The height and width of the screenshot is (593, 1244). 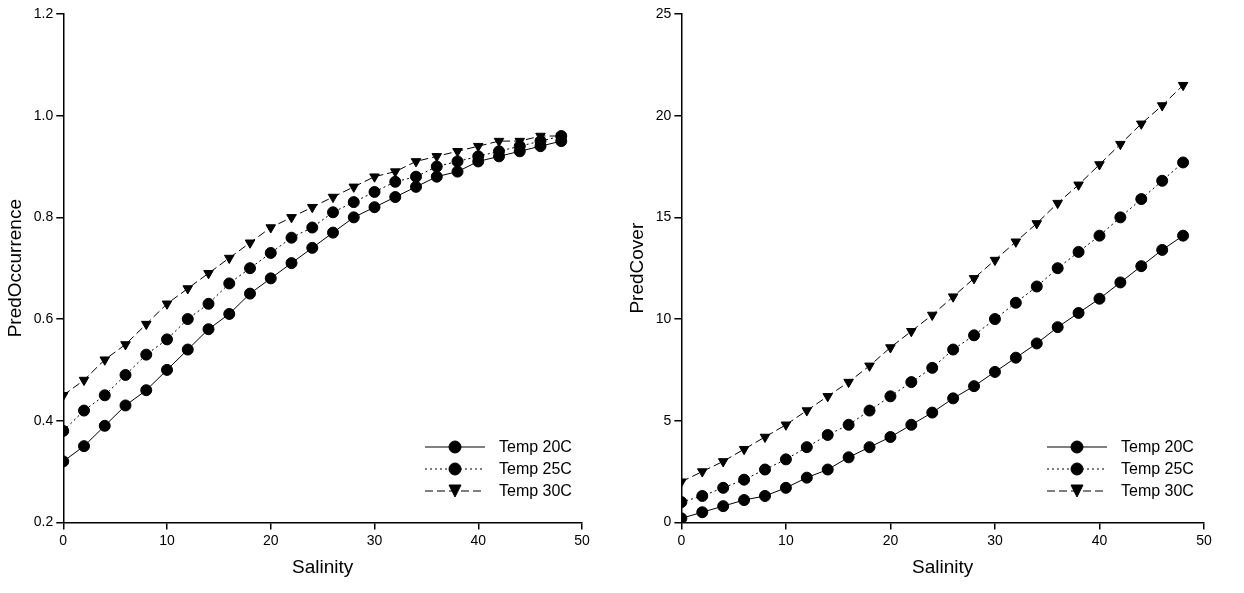 What do you see at coordinates (14, 268) in the screenshot?
I see `y-axis-title: PredOccurrence` at bounding box center [14, 268].